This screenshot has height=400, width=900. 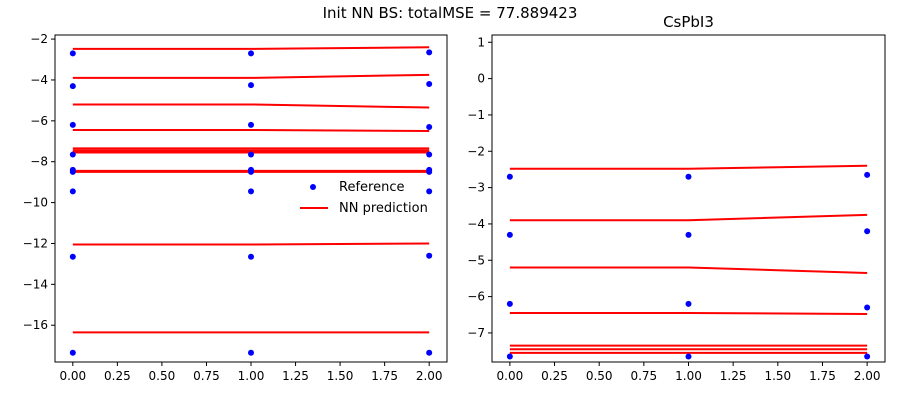 What do you see at coordinates (450, 13) in the screenshot?
I see `figure-suptitle: Init NN BS: totalMSE = 77.889423` at bounding box center [450, 13].